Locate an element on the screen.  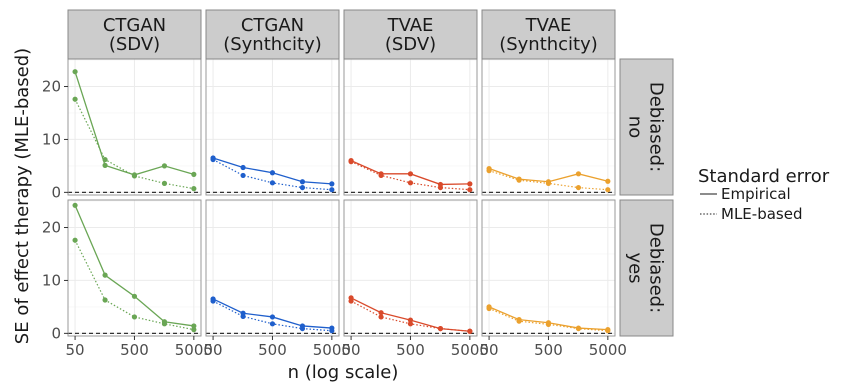
y-tick-label: 20 is located at coordinates (51, 87).